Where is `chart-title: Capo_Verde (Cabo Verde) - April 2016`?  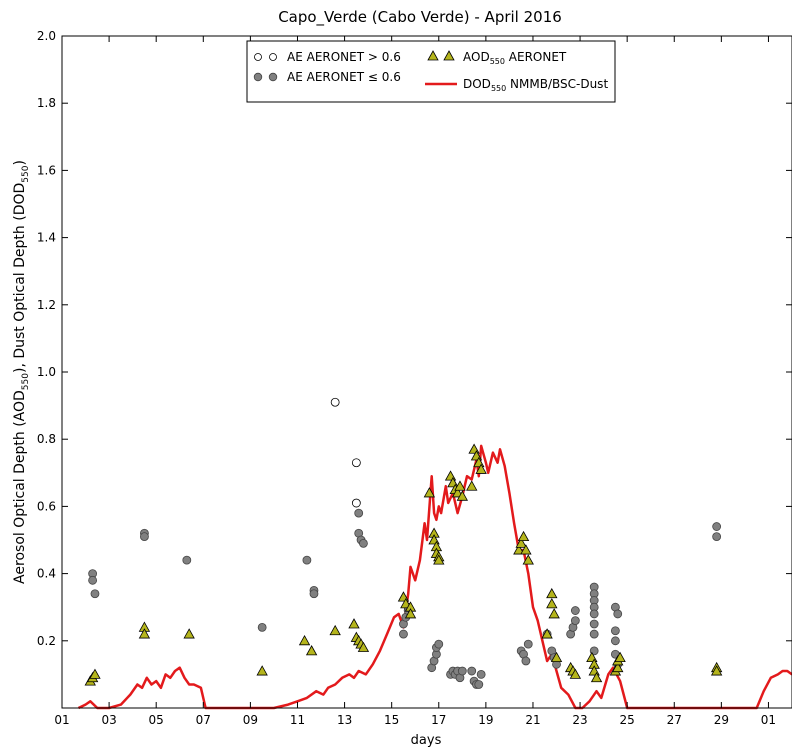
chart-title: Capo_Verde (Cabo Verde) - April 2016 is located at coordinates (420, 17).